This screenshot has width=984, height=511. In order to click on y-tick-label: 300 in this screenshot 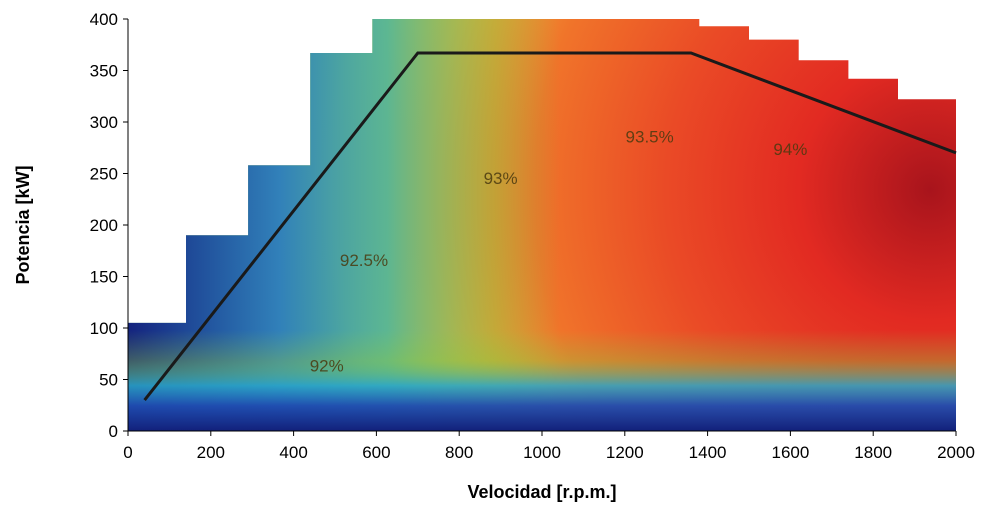, I will do `click(104, 122)`.